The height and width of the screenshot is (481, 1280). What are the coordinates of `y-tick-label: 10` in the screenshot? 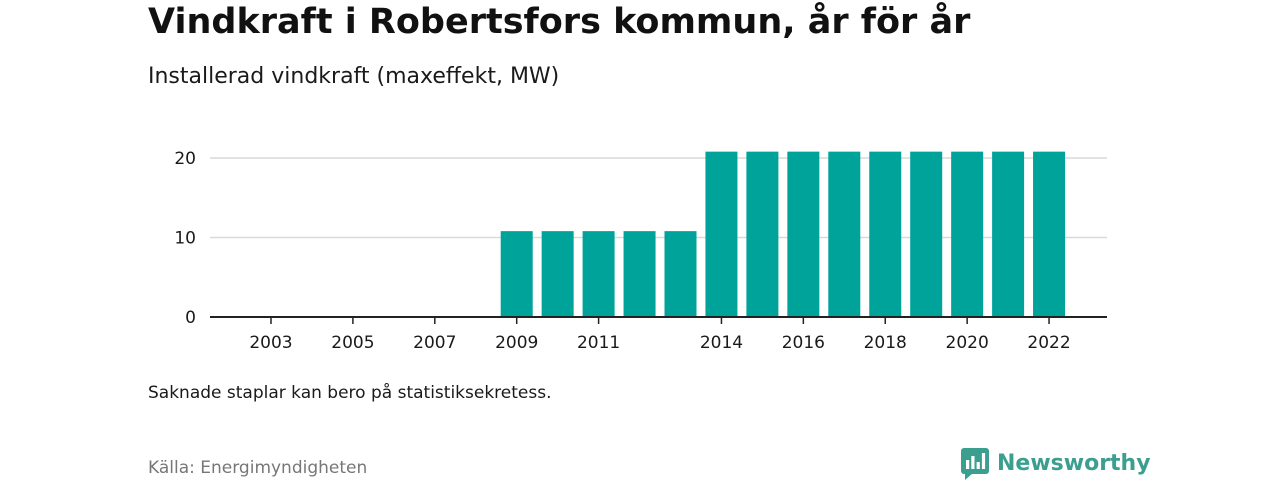 It's located at (185, 239).